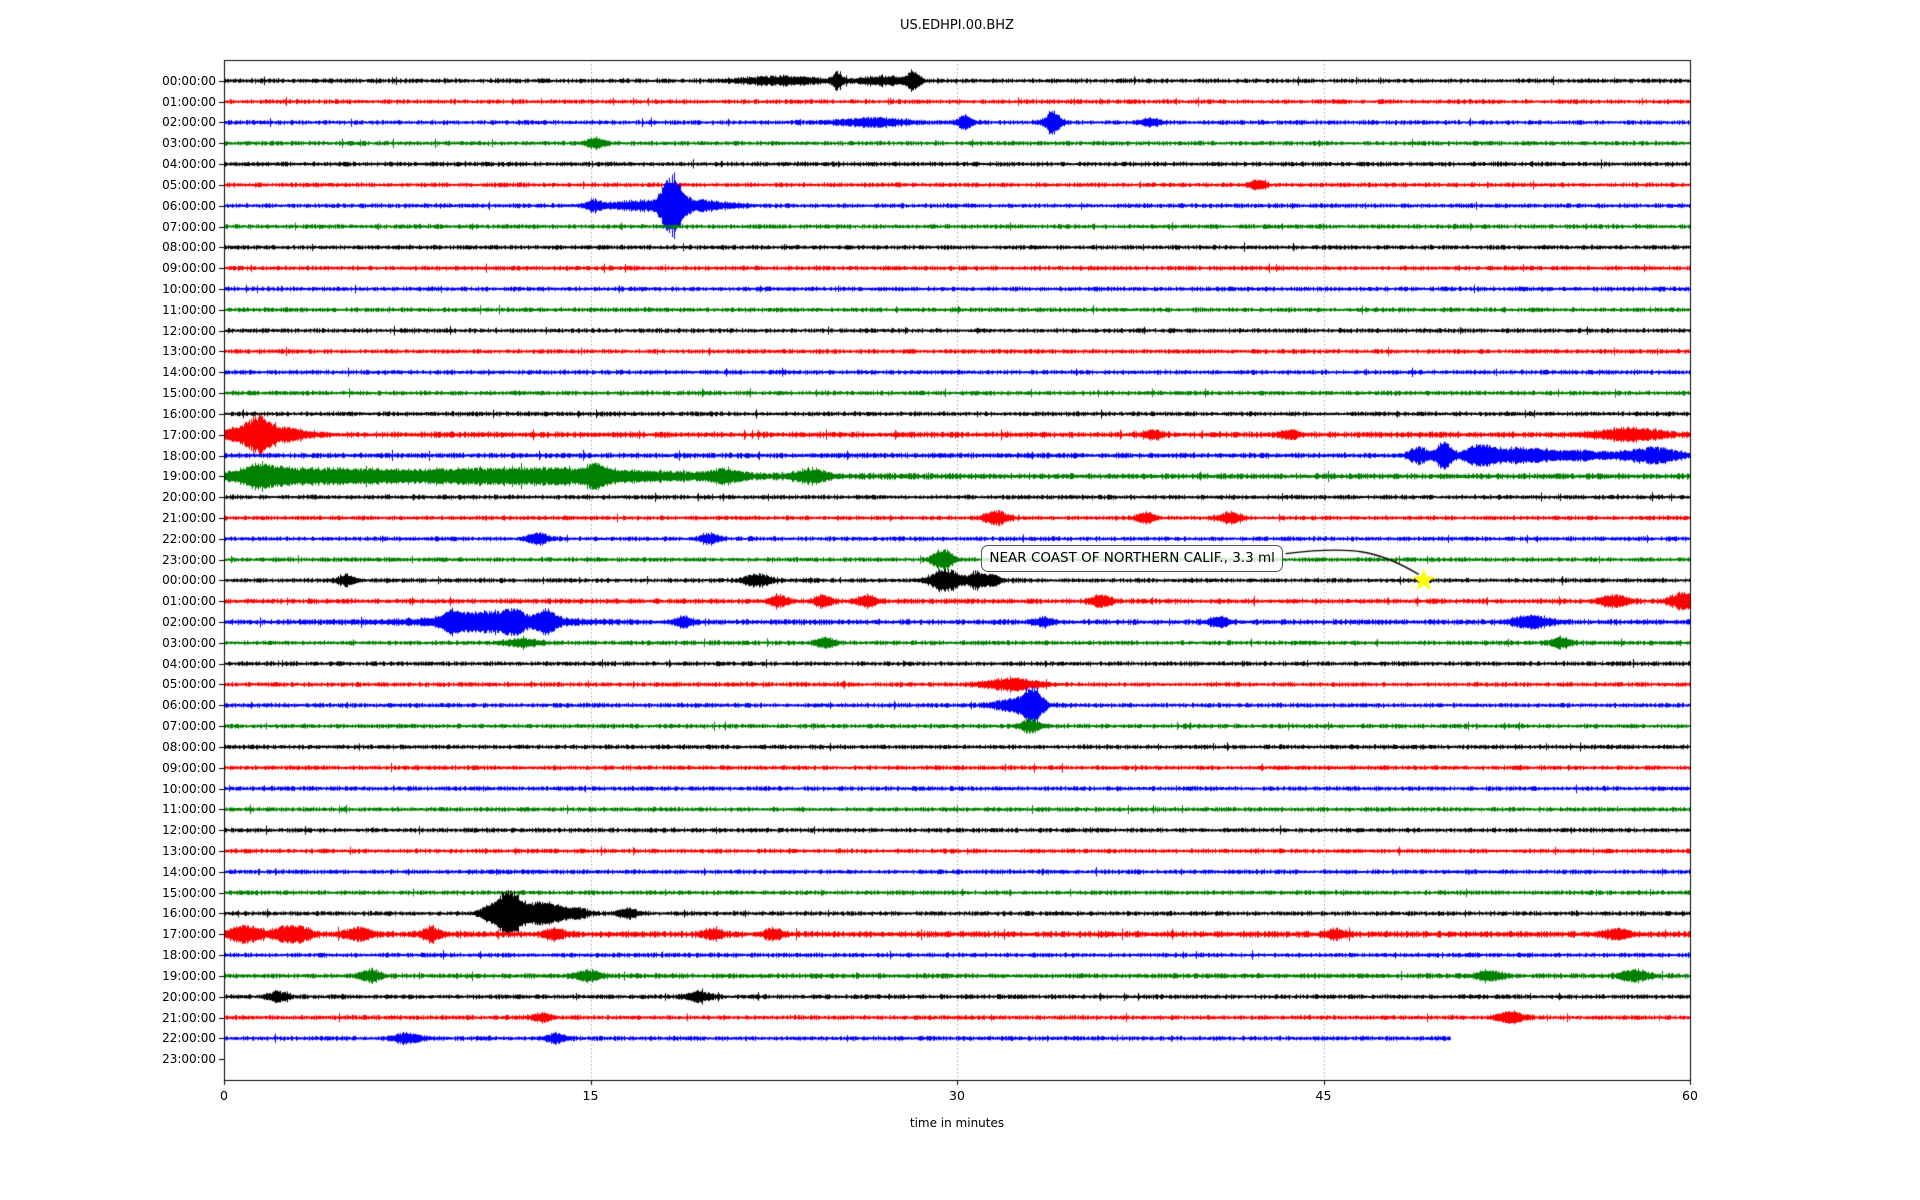 The height and width of the screenshot is (1200, 1920). Describe the element at coordinates (1132, 558) in the screenshot. I see `event-annotation-label: NEAR COAST OF NORTHERN CALIF., 3.3 ml` at that location.